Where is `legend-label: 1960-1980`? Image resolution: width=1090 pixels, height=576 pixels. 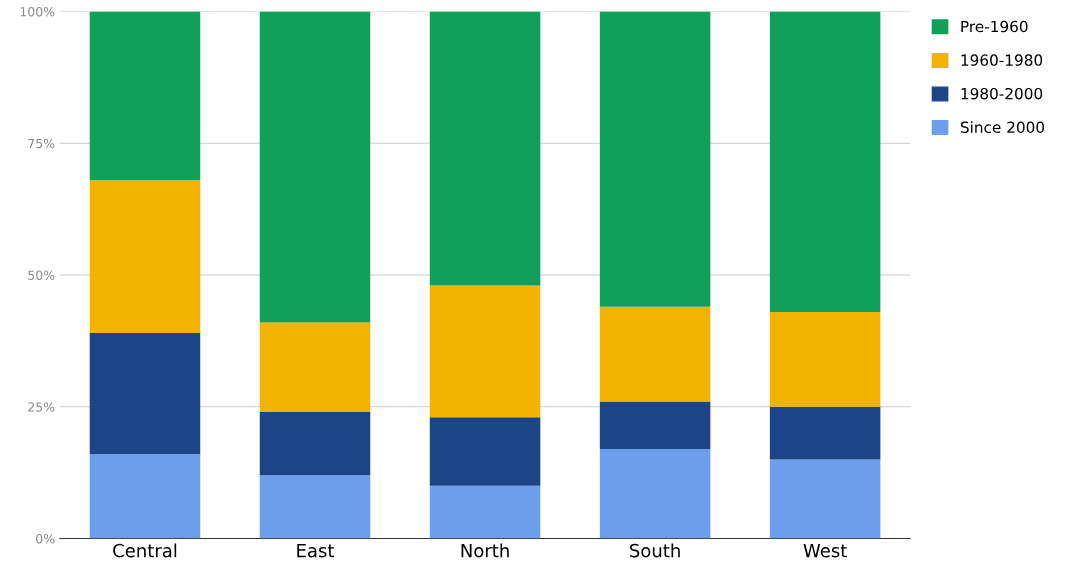 legend-label: 1960-1980 is located at coordinates (1002, 60).